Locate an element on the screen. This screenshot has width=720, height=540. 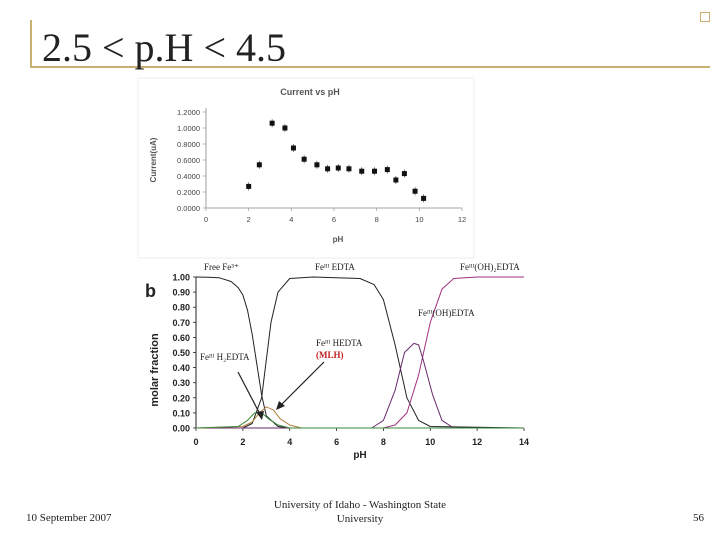
bottom-y-tick-label: 0.60 is located at coordinates (181, 338).